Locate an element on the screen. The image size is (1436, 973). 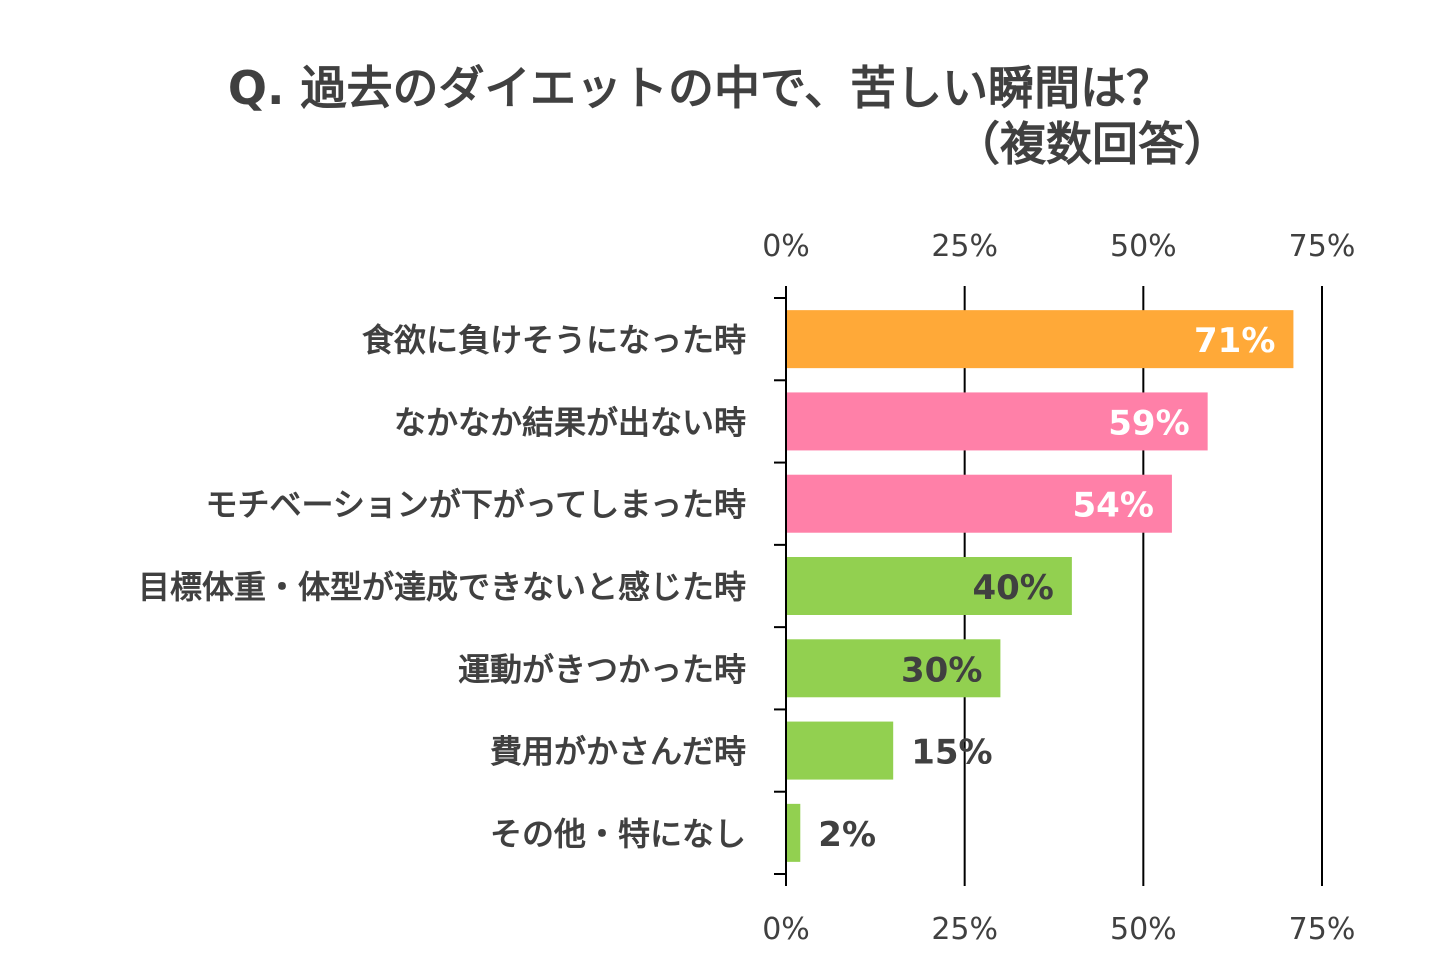
x-tick-label-bottom: 50% is located at coordinates (1143, 929).